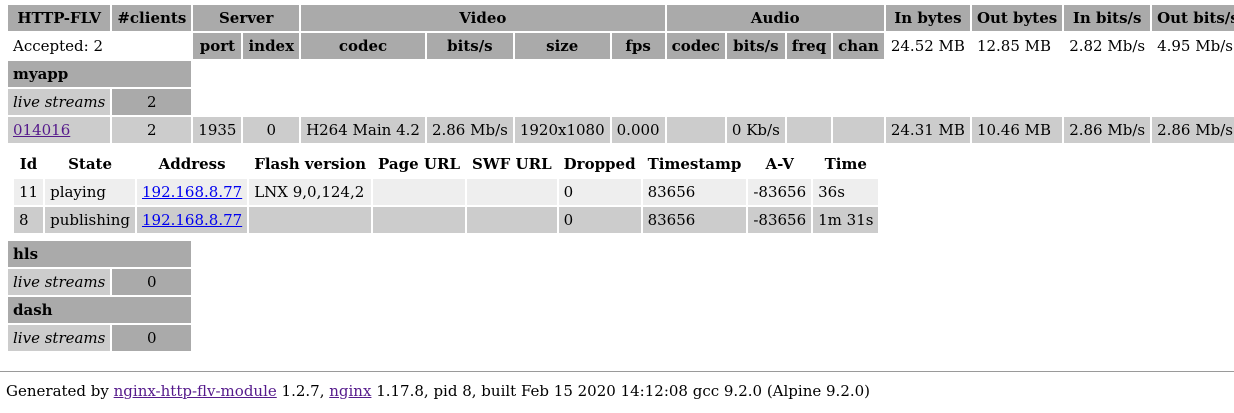 The width and height of the screenshot is (1234, 413). Describe the element at coordinates (1107, 130) in the screenshot. I see `stream-in-bits: 2.86 Mb/s` at that location.